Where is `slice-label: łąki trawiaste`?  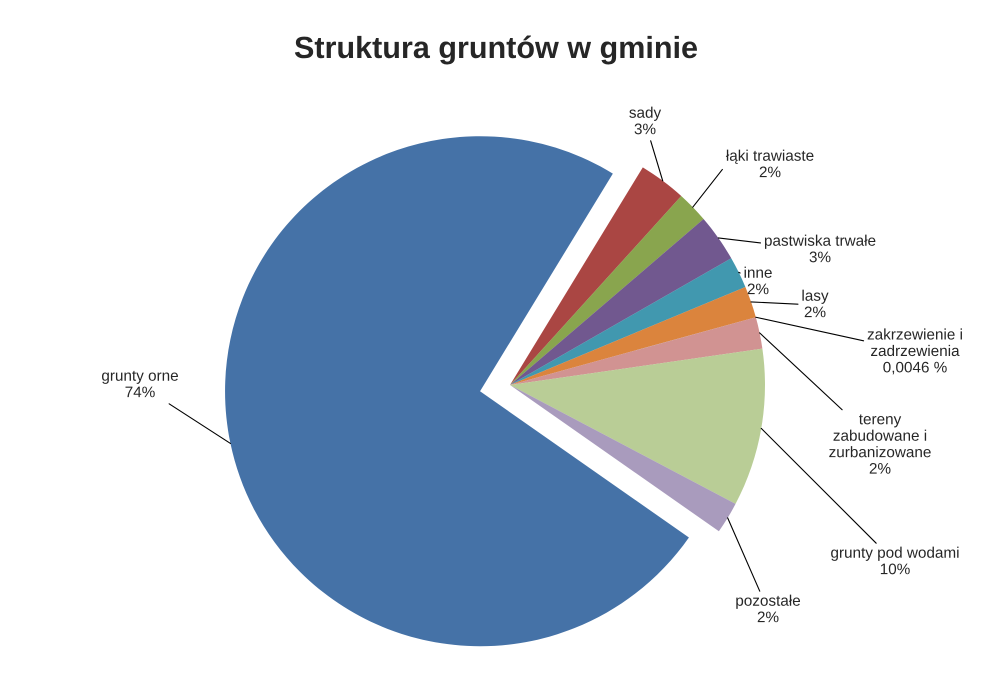
slice-label: łąki trawiaste is located at coordinates (770, 157).